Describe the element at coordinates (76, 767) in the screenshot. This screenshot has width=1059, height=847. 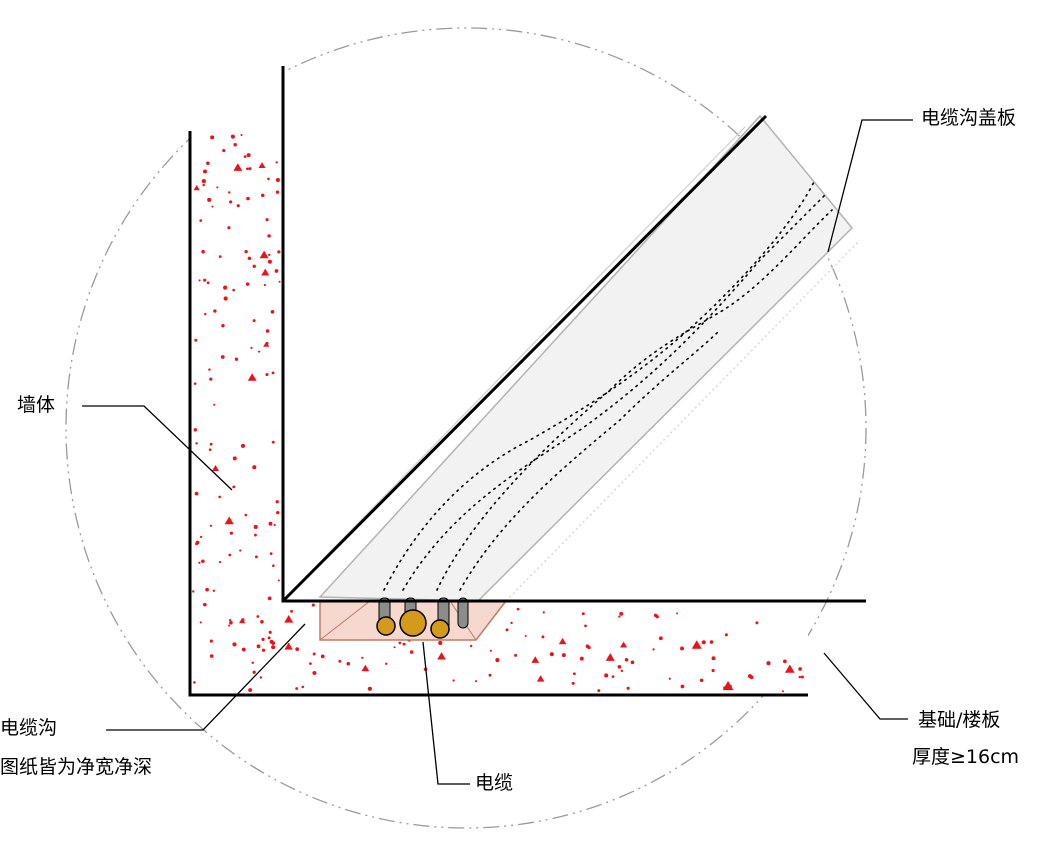
I see `label-trench-note: 图纸皆为净宽净深` at that location.